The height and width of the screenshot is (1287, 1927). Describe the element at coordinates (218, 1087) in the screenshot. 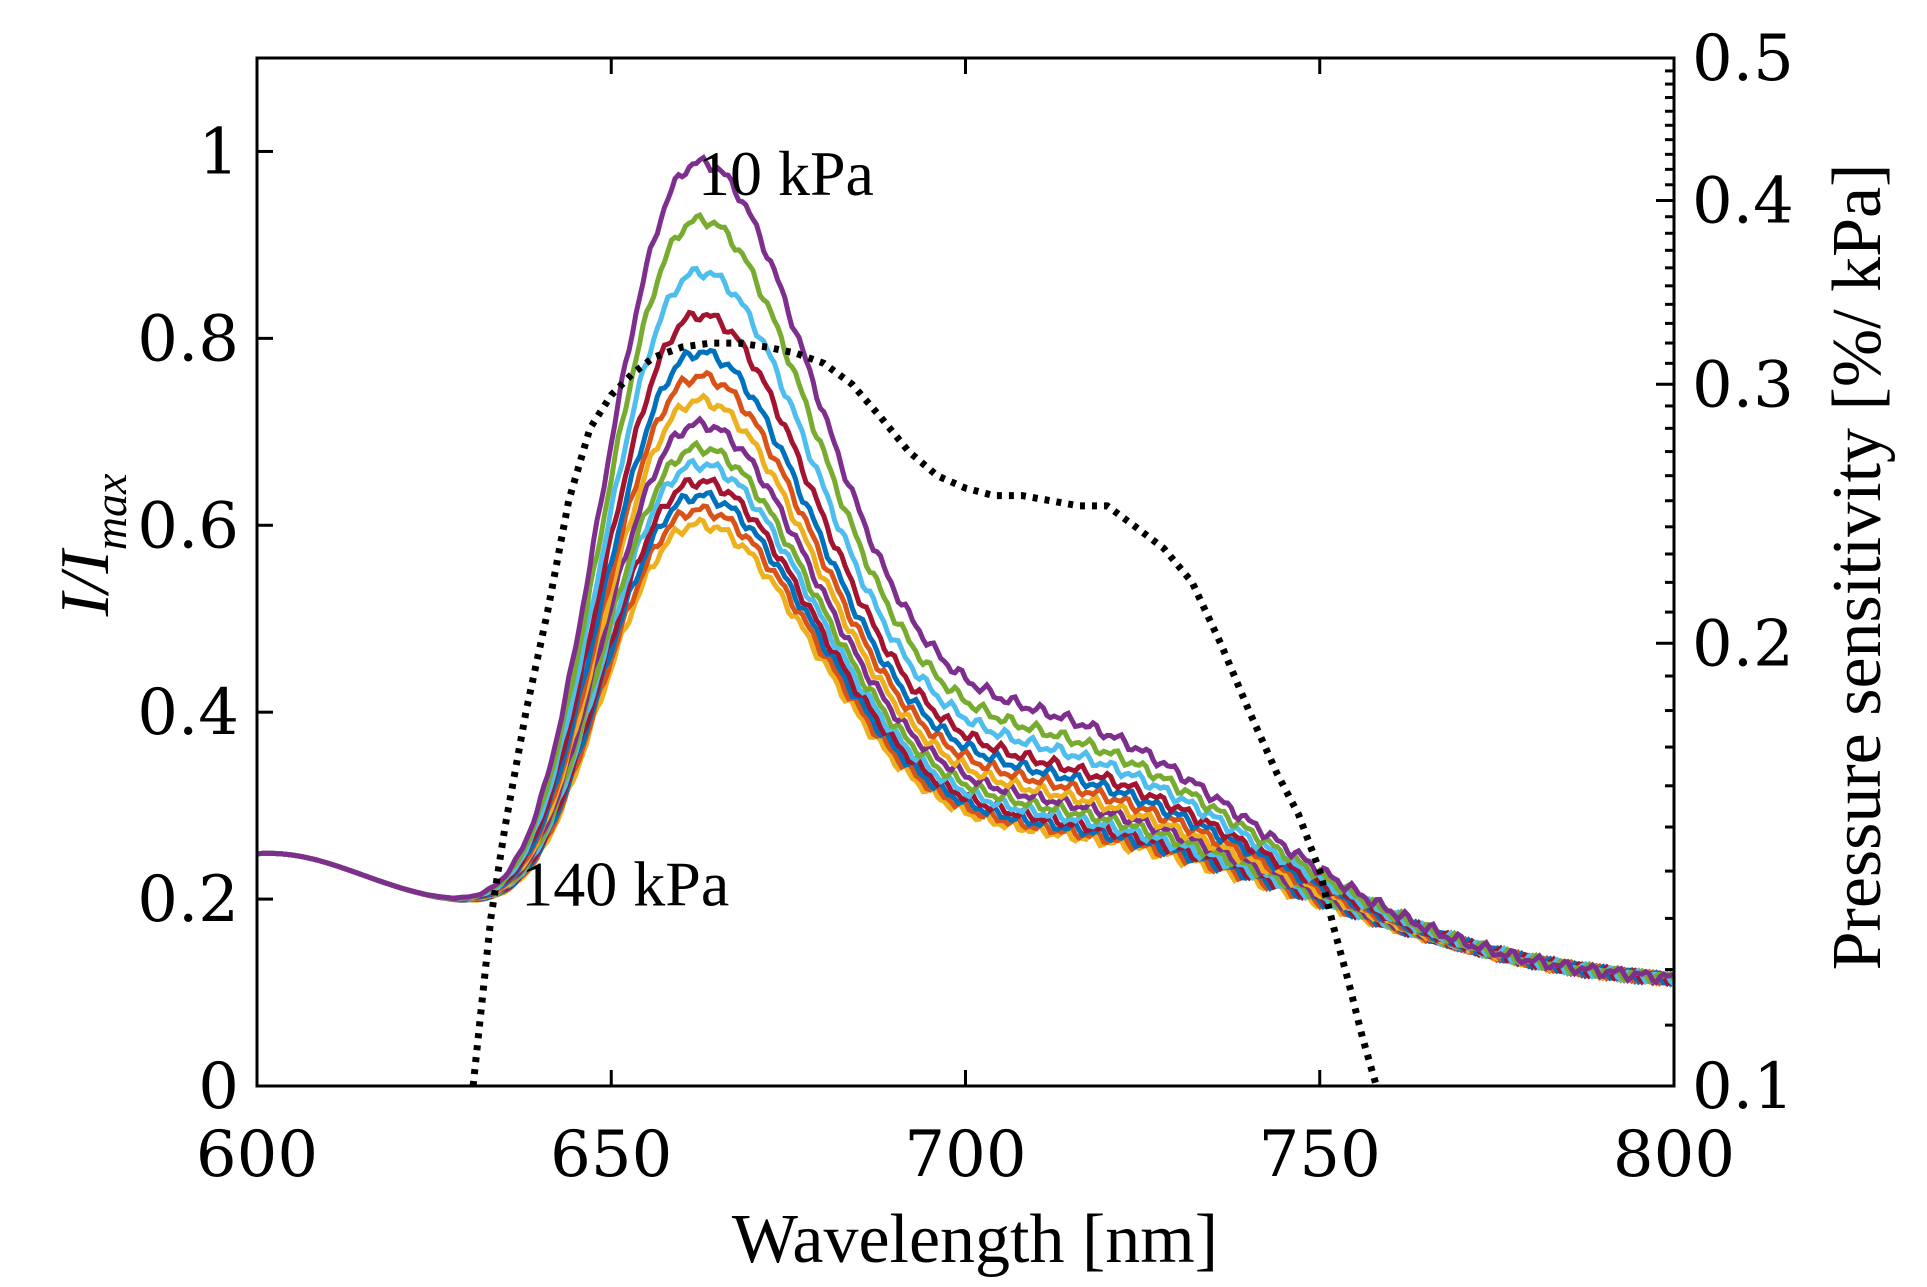

I see `y-tick-label-left: 0` at that location.